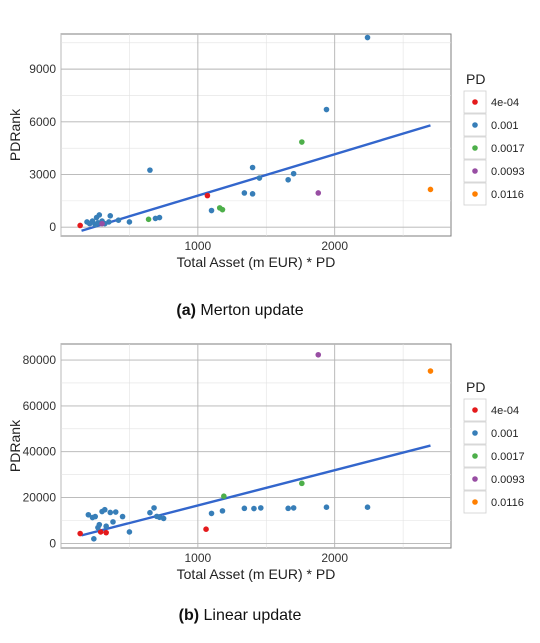 The width and height of the screenshot is (540, 643). I want to click on caption-text: Merton update, so click(250, 310).